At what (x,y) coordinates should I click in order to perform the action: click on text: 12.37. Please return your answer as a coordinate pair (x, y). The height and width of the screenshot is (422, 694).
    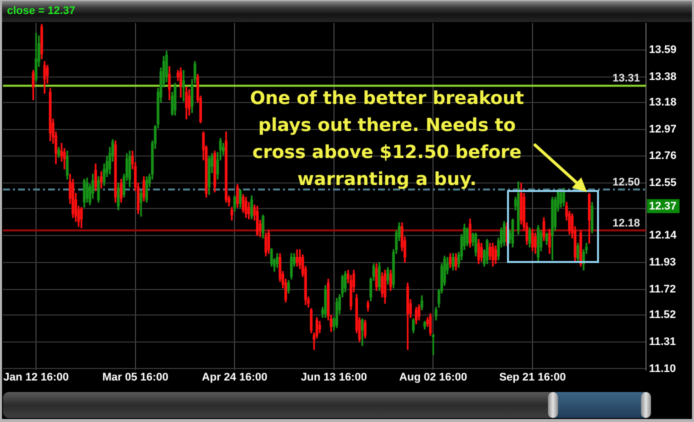
    Looking at the image, I should click on (663, 206).